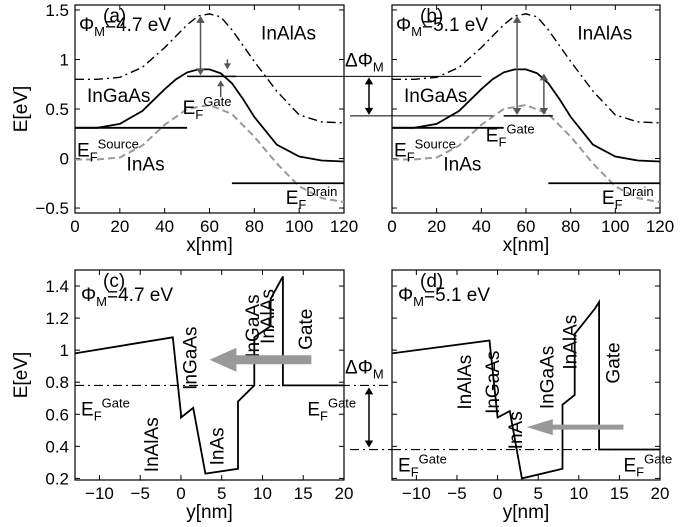 The image size is (696, 527). I want to click on phi-label: ΦM=5.1 eV, so click(442, 27).